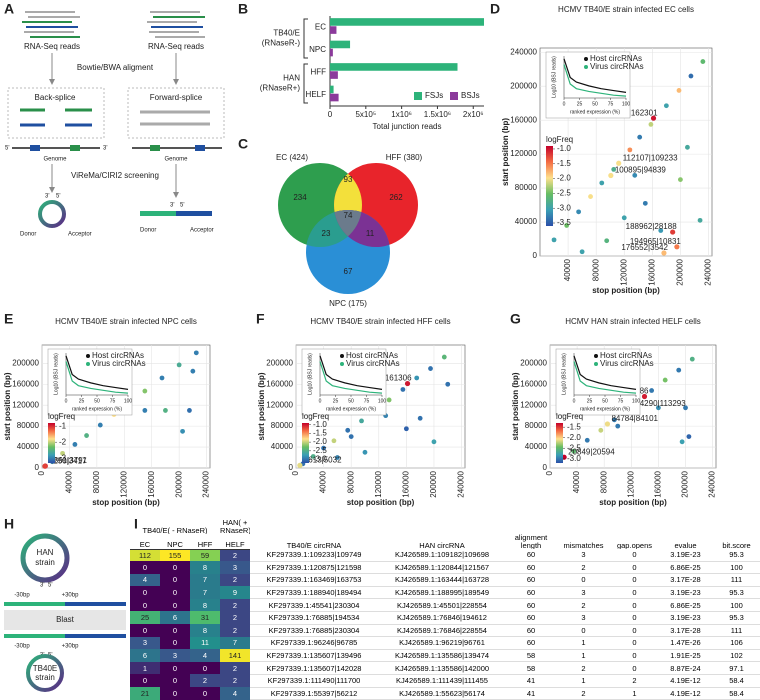 The width and height of the screenshot is (760, 700). I want to click on inset-frame, so click(344, 382).